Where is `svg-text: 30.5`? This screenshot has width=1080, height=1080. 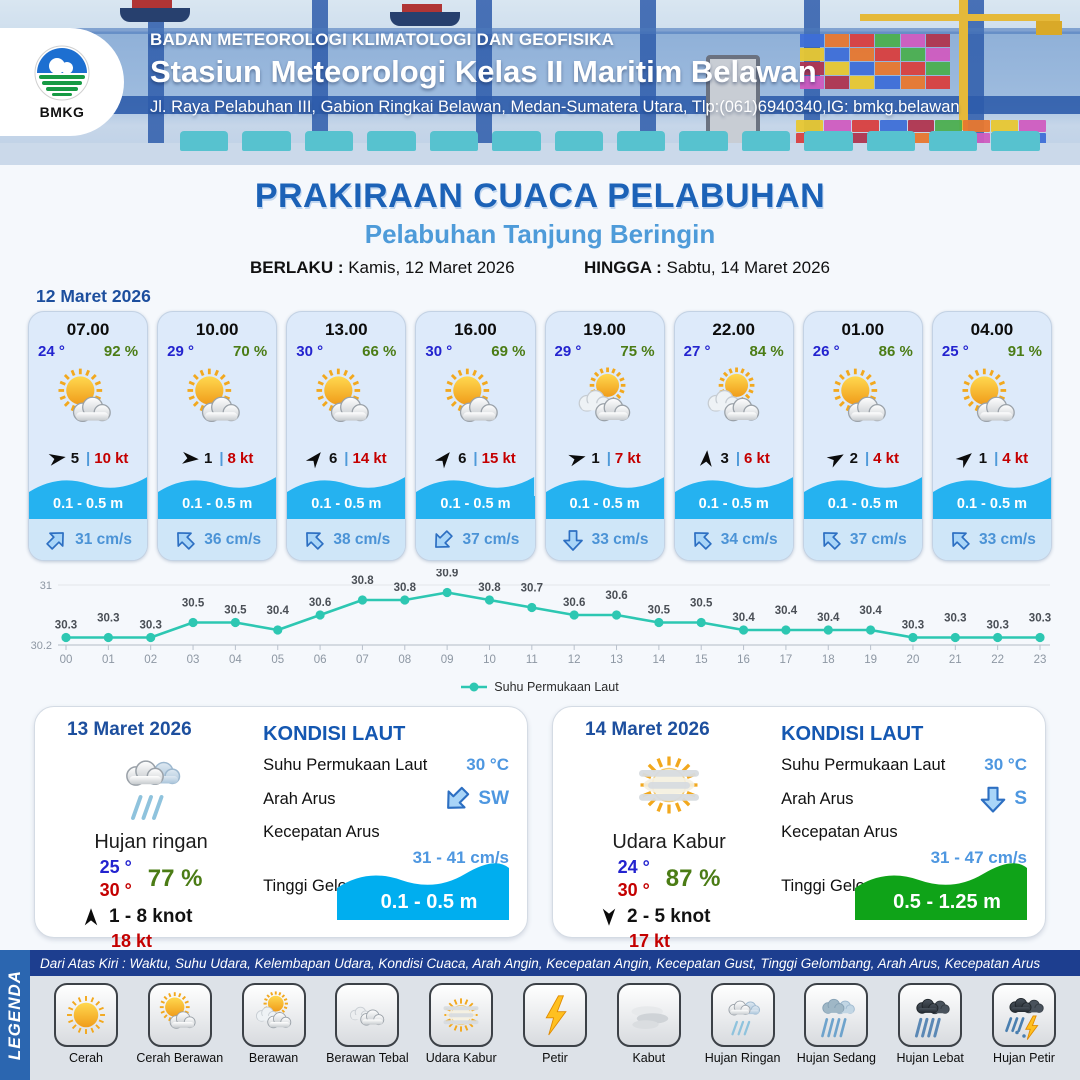 svg-text: 30.5 is located at coordinates (659, 611).